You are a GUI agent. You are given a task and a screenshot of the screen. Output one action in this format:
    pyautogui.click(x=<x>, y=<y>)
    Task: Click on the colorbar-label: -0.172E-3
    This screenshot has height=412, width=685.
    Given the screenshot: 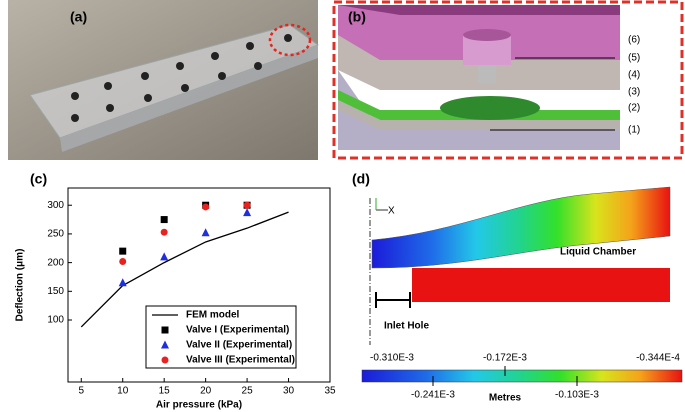 What is the action you would take?
    pyautogui.click(x=505, y=358)
    